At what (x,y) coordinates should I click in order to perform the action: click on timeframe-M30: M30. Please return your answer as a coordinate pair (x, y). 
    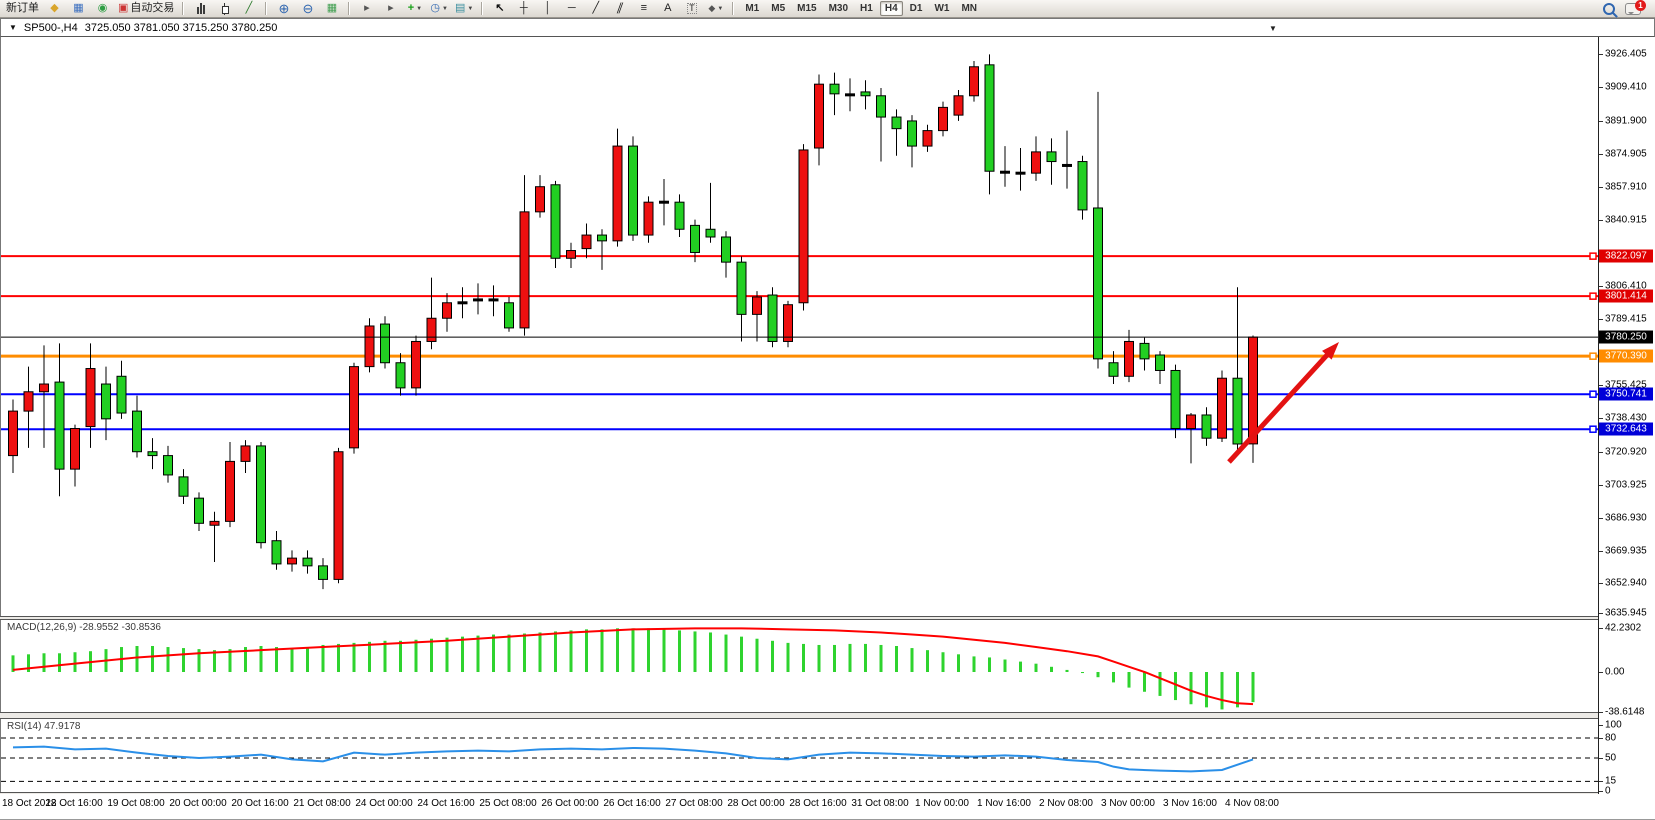
    Looking at the image, I should click on (838, 8).